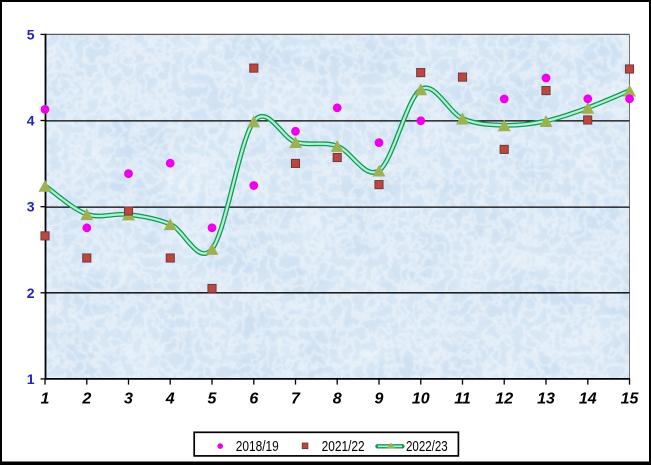  Describe the element at coordinates (588, 398) in the screenshot. I see `svg-text: 14` at that location.